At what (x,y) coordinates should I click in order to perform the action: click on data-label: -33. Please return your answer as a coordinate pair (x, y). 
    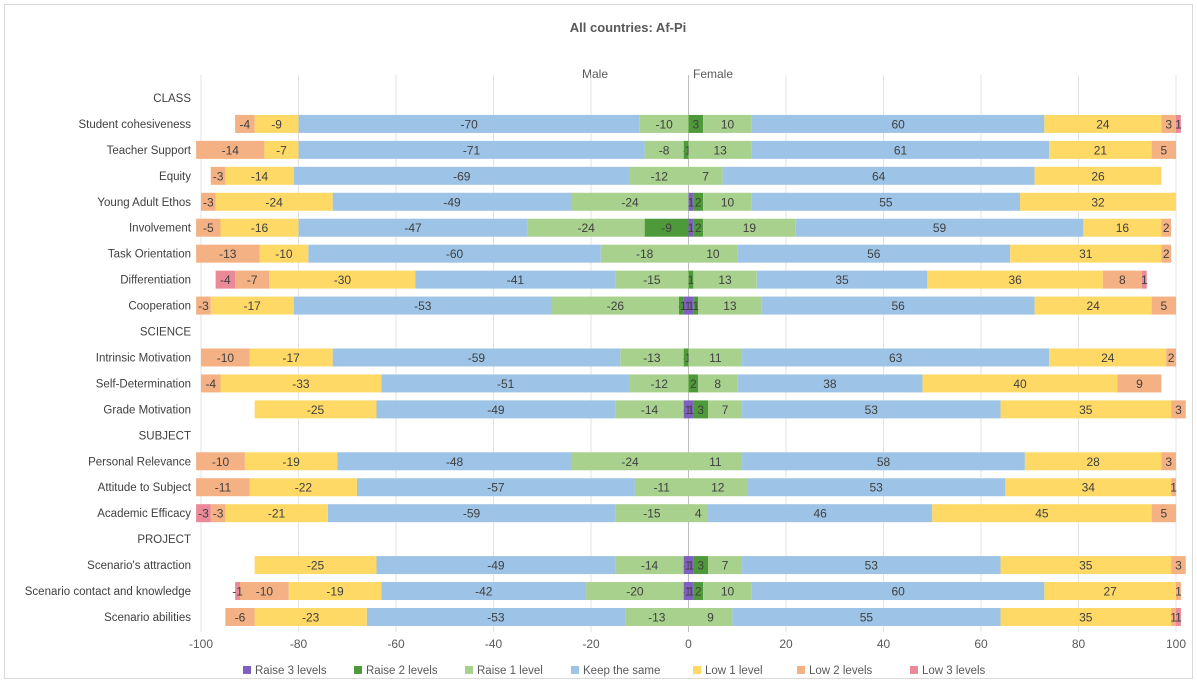
    Looking at the image, I should click on (301, 384).